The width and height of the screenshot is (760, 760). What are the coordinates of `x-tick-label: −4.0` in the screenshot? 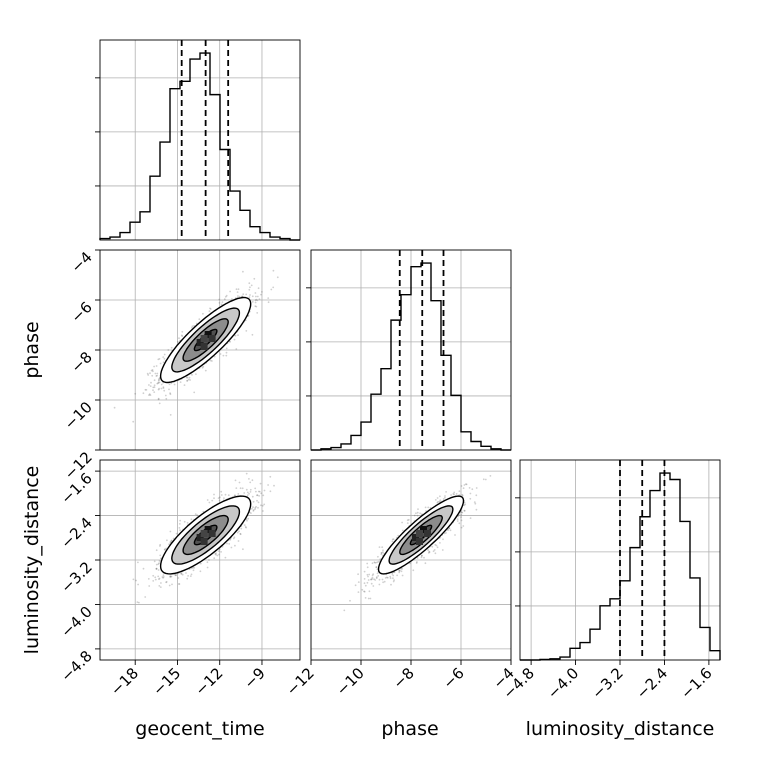 It's located at (563, 683).